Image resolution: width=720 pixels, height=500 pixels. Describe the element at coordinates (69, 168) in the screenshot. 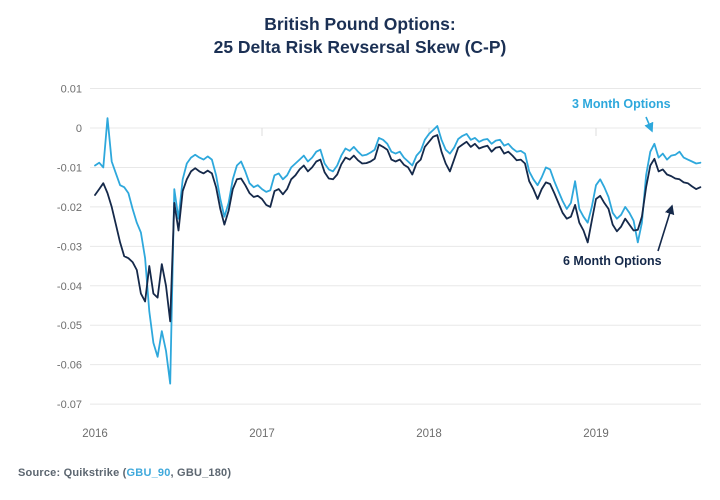

I see `y-tick-label: -0.01` at that location.